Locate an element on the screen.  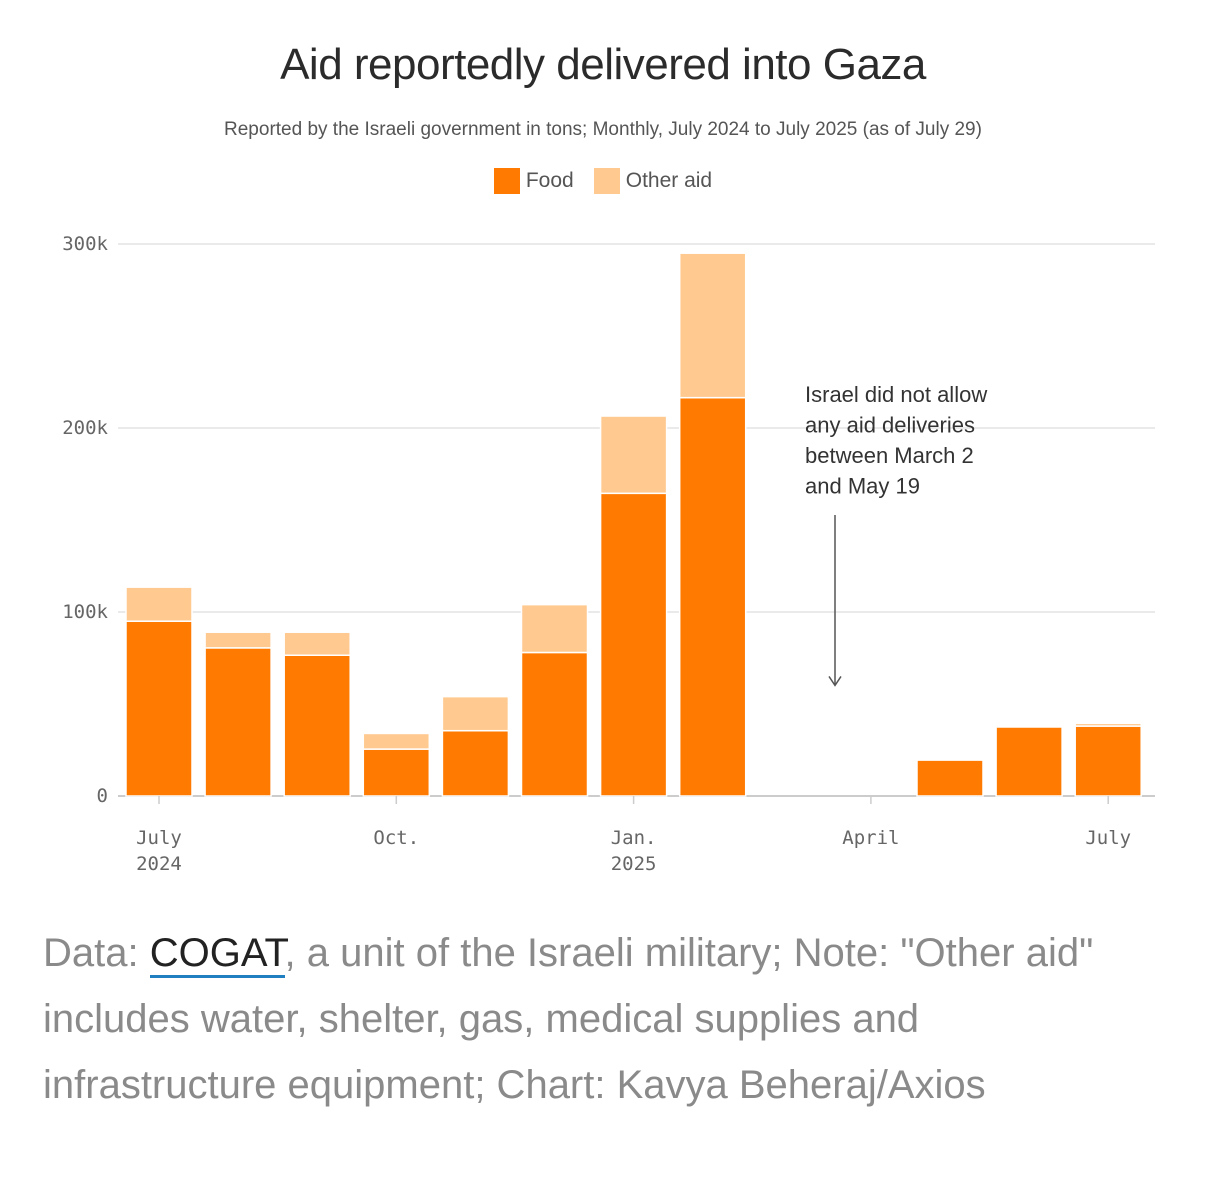
bar-food-feb-2025 is located at coordinates (712, 596).